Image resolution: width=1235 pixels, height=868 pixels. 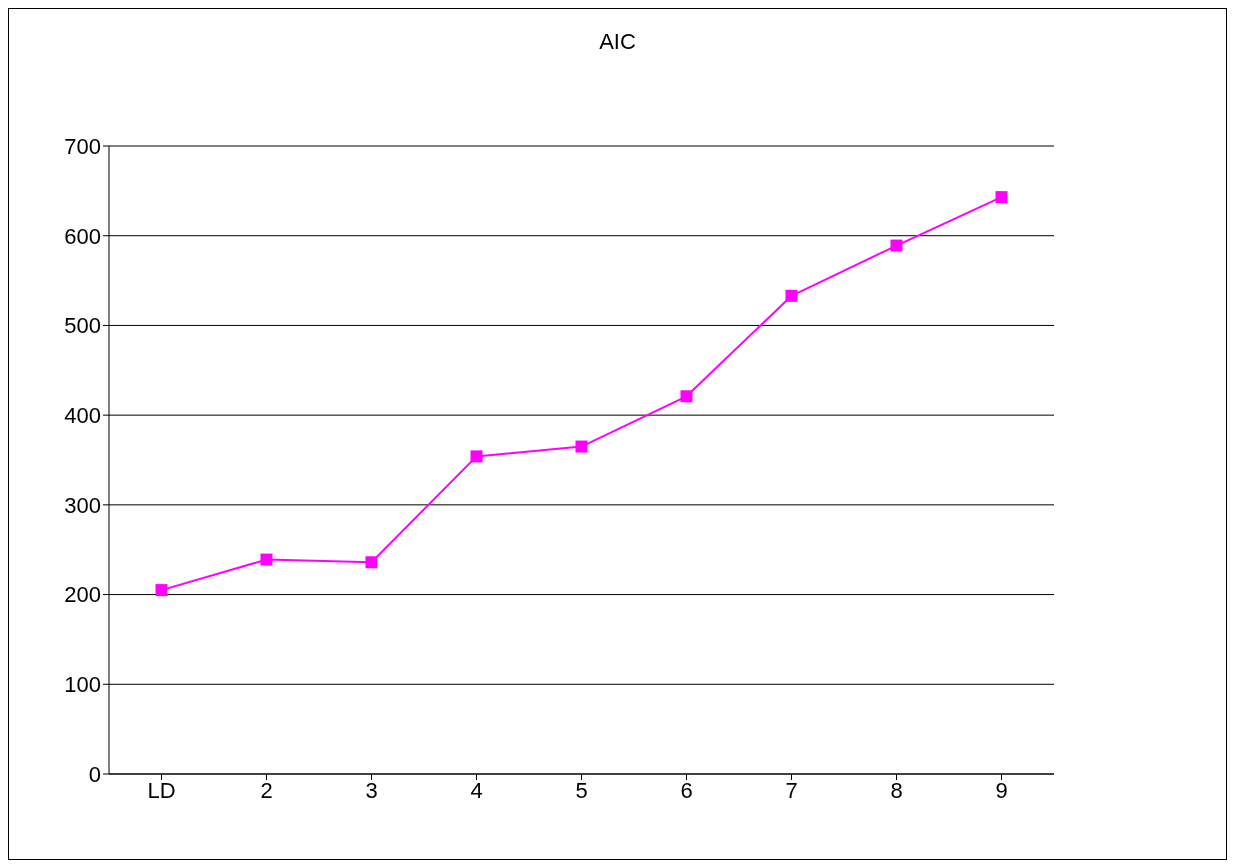 What do you see at coordinates (94, 774) in the screenshot?
I see `y-tick-label: 0` at bounding box center [94, 774].